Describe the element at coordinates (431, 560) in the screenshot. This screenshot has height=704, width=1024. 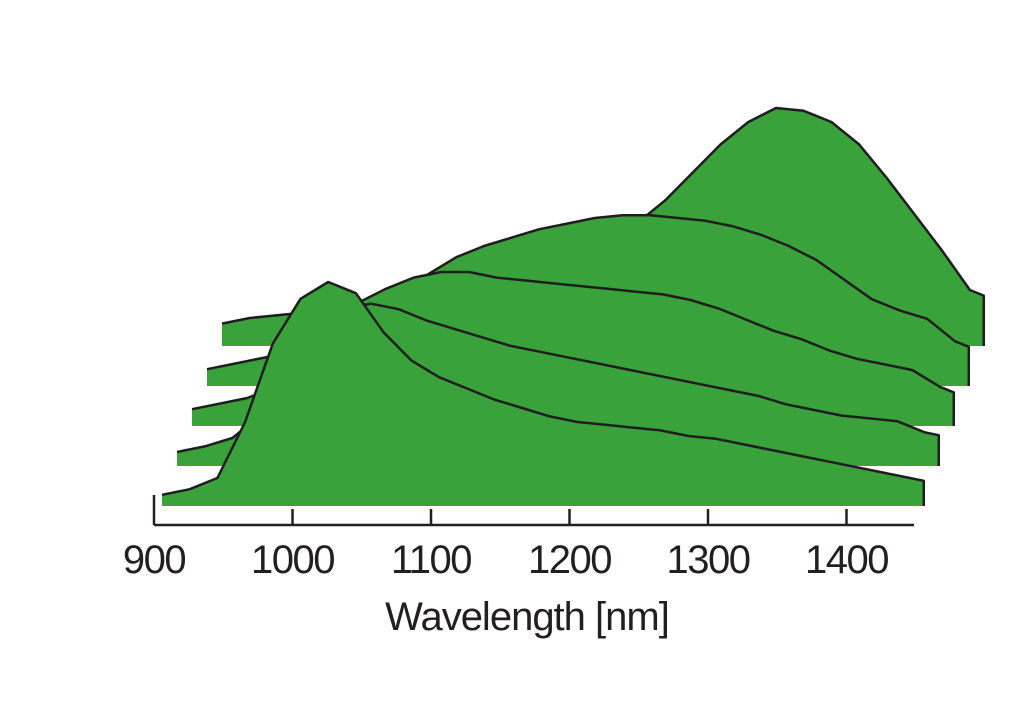
I see `x-tick-label: 1100` at that location.